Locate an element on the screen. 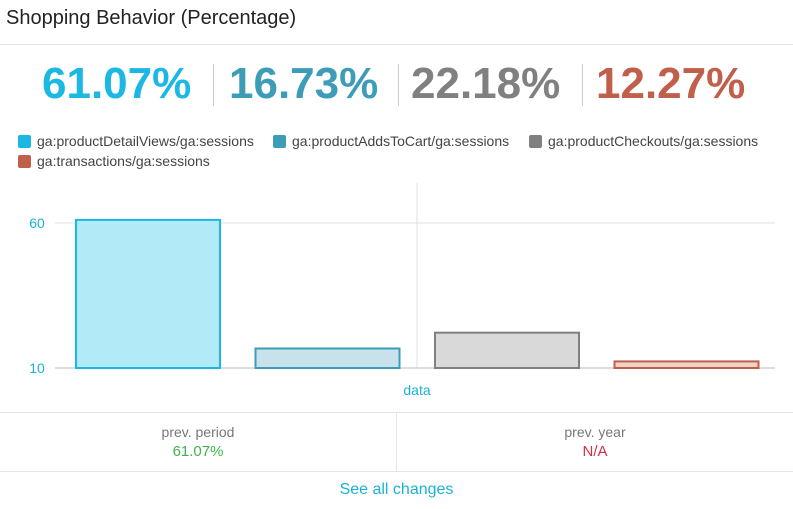  legend-label: ga:productCheckouts/ga:sessions is located at coordinates (653, 141).